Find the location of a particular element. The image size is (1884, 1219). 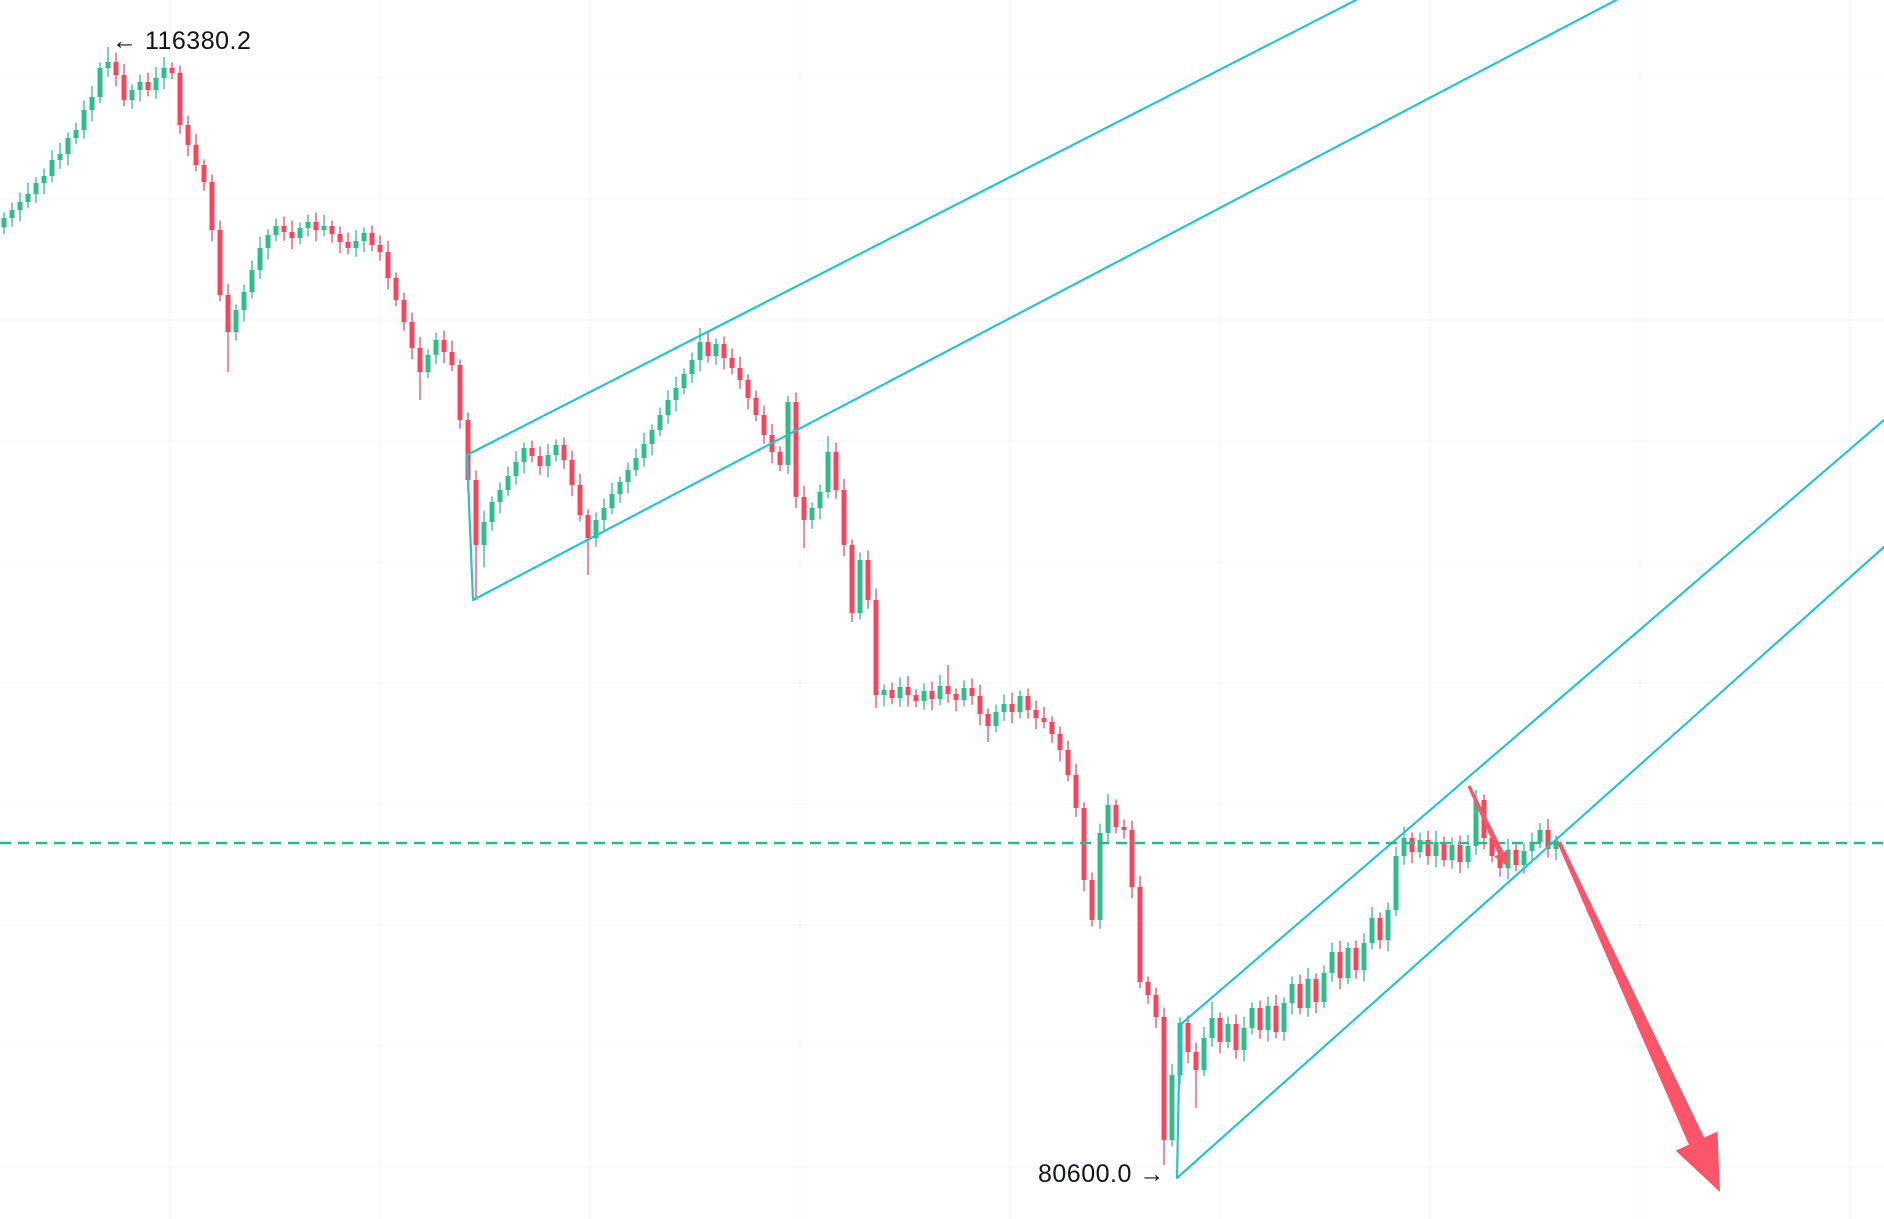

swing-high-price-label: ← 116380.2 is located at coordinates (182, 41).